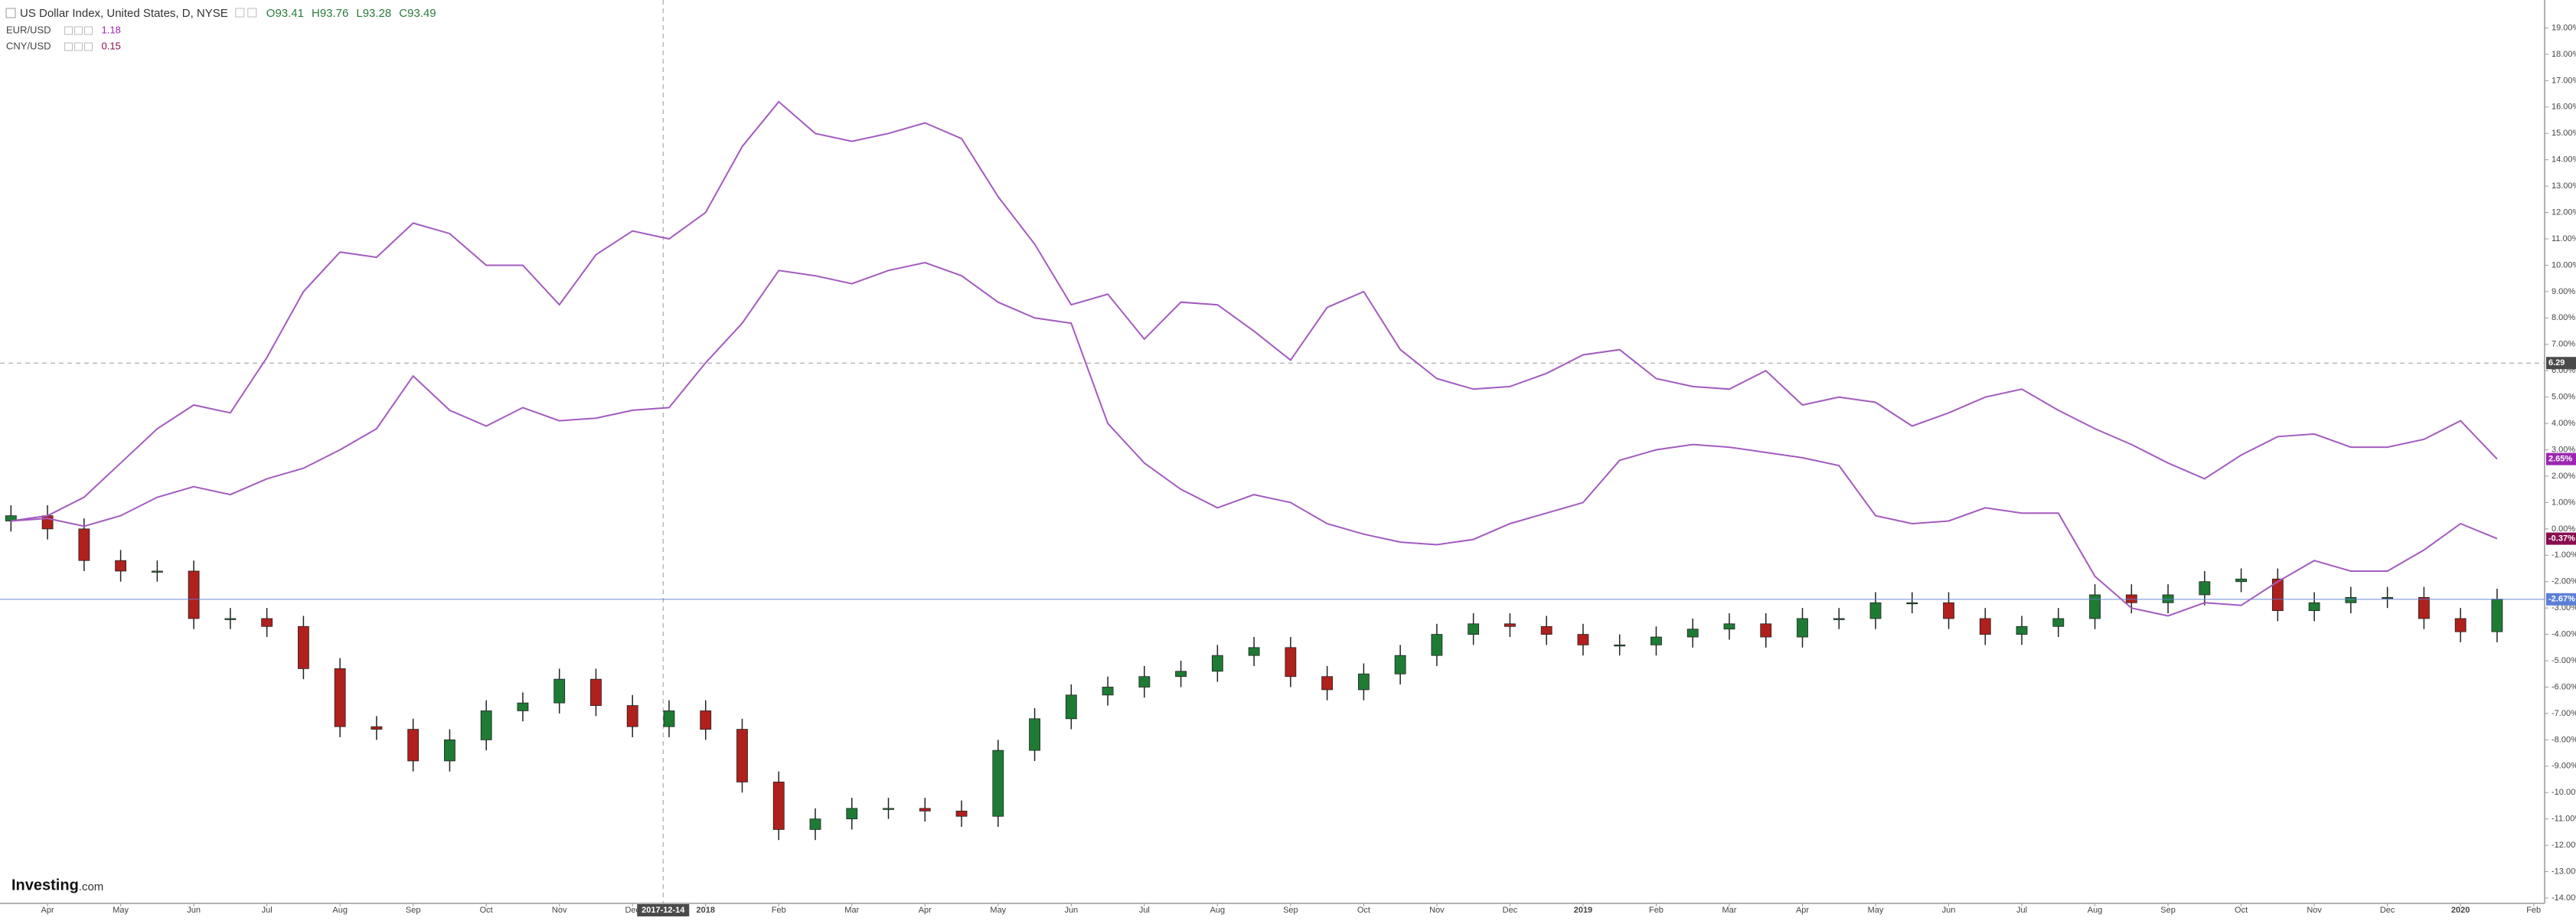  I want to click on last-value-tag: 2.65%, so click(2561, 458).